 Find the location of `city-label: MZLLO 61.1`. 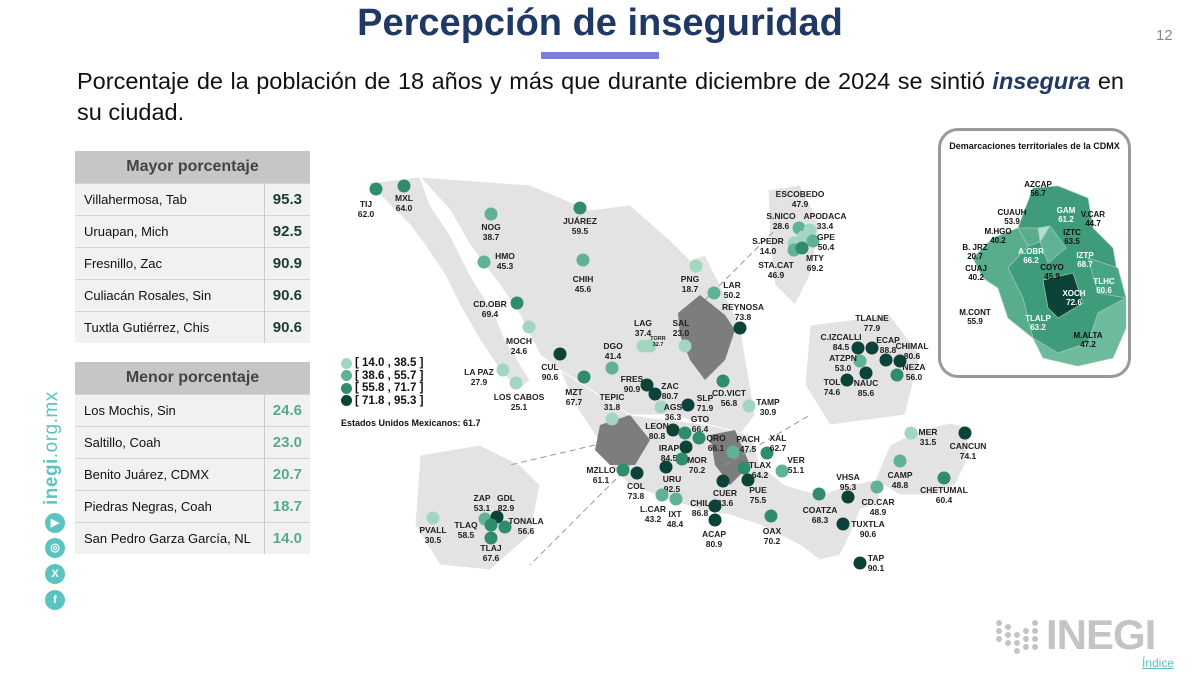

city-label: MZLLO 61.1 is located at coordinates (600, 475).